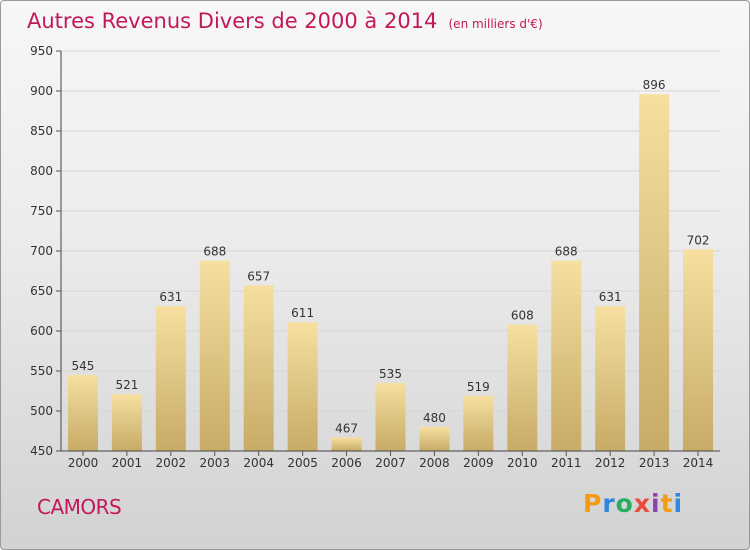 The image size is (750, 550). Describe the element at coordinates (41, 371) in the screenshot. I see `y-tick-label: 550` at that location.